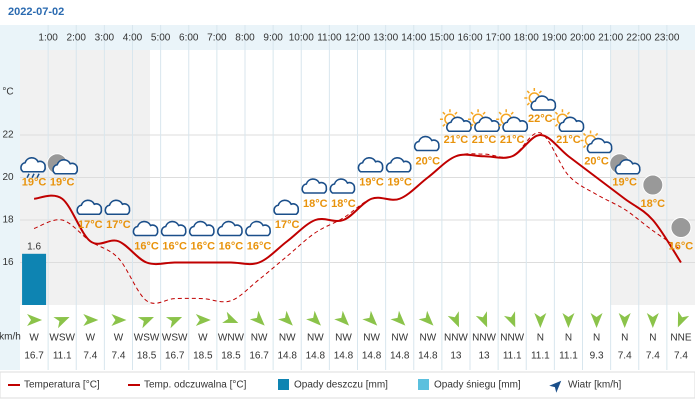 This screenshot has height=408, width=695. What do you see at coordinates (554, 38) in the screenshot?
I see `hour-label: 19:00` at bounding box center [554, 38].